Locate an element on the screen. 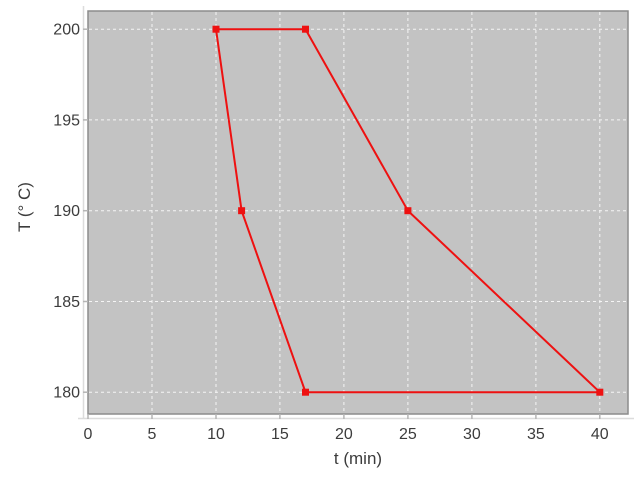 The width and height of the screenshot is (640, 480). x-tick-label: 40 is located at coordinates (600, 434).